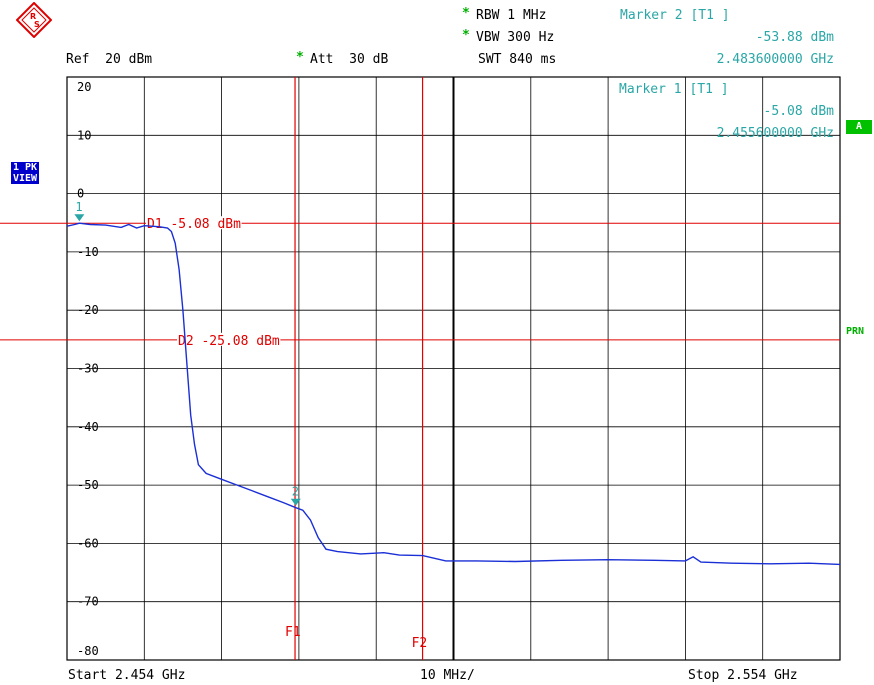  I want to click on svg-text: R, so click(33, 16).